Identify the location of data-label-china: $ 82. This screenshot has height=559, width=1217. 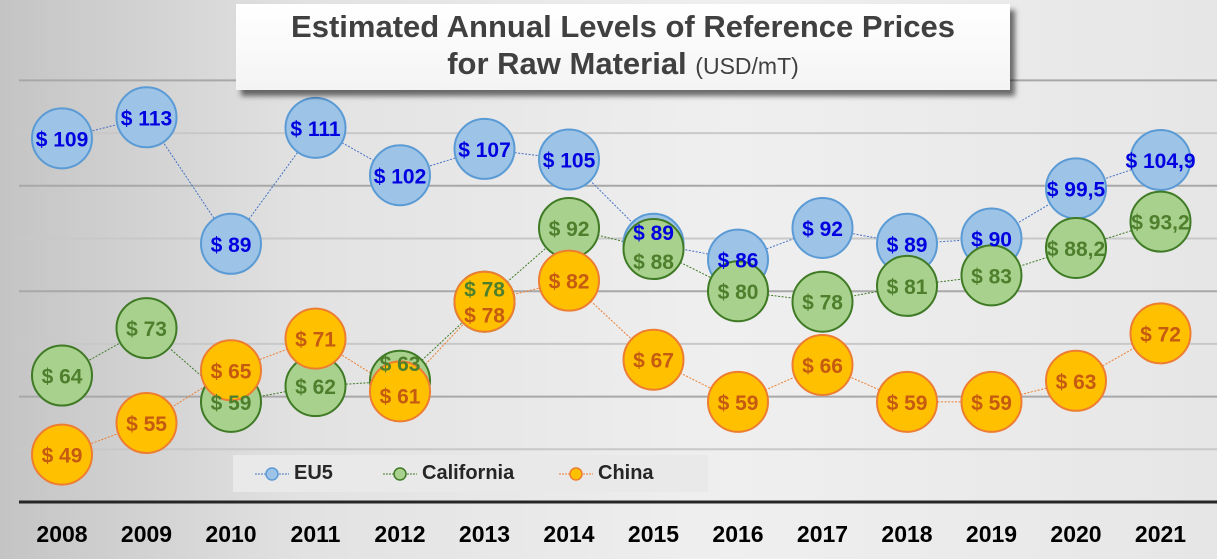
(569, 282).